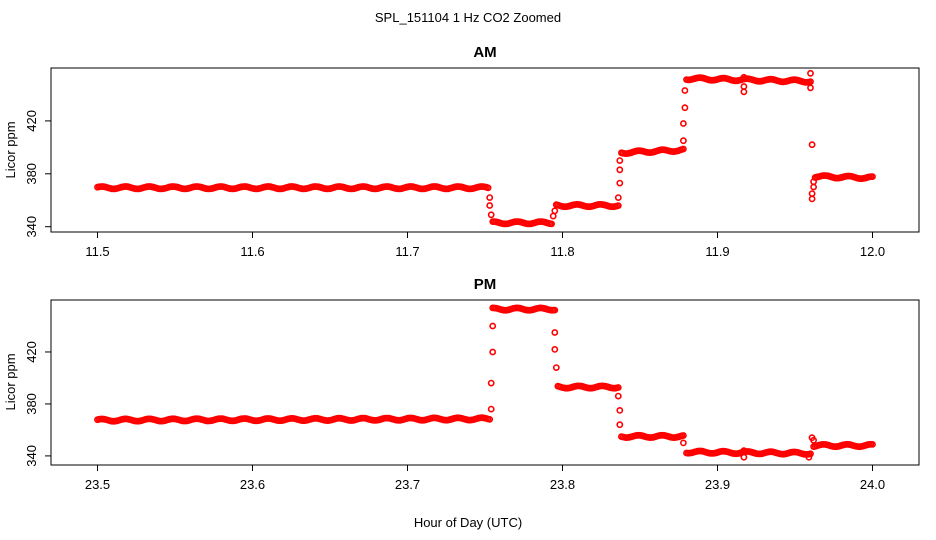  What do you see at coordinates (468, 522) in the screenshot?
I see `x-axis-label: Hour of Day (UTC)` at bounding box center [468, 522].